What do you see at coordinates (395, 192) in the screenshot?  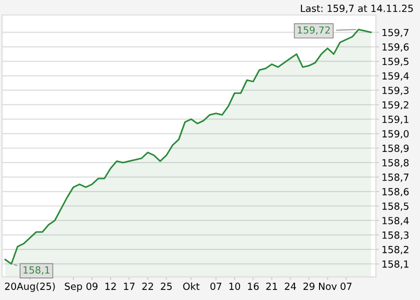 I see `y-tick-label: 158,6` at bounding box center [395, 192].